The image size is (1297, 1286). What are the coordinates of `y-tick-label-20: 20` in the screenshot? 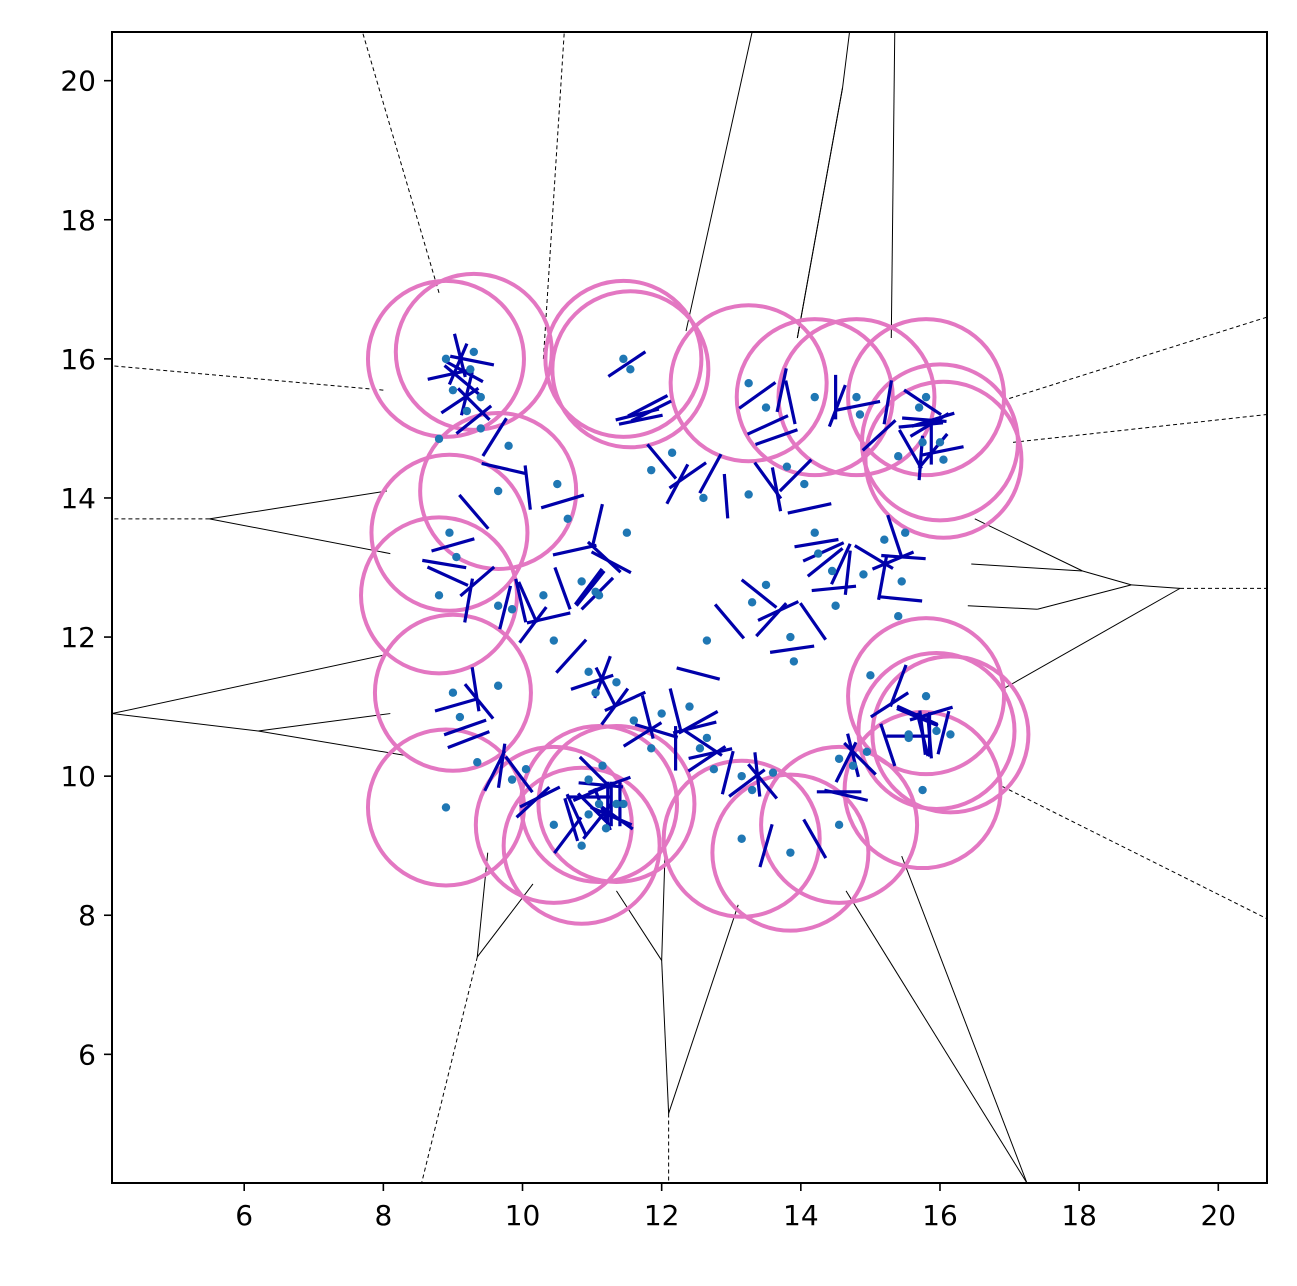 It's located at (78, 81).